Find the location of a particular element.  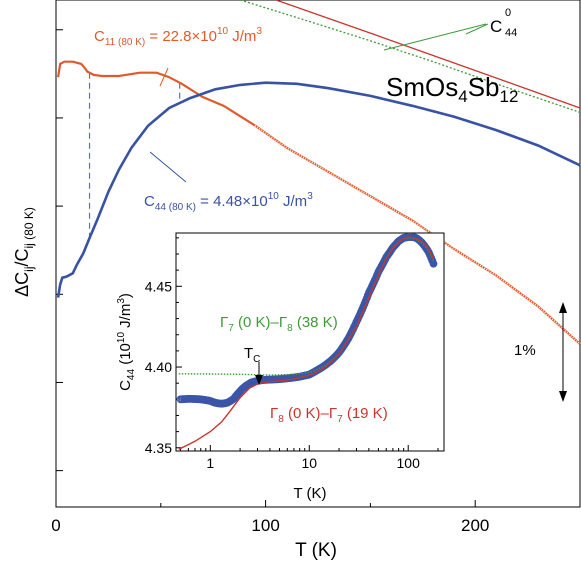

red-fit-label: Γ8 (0 K)–Γ7 (19 K) is located at coordinates (329, 415).